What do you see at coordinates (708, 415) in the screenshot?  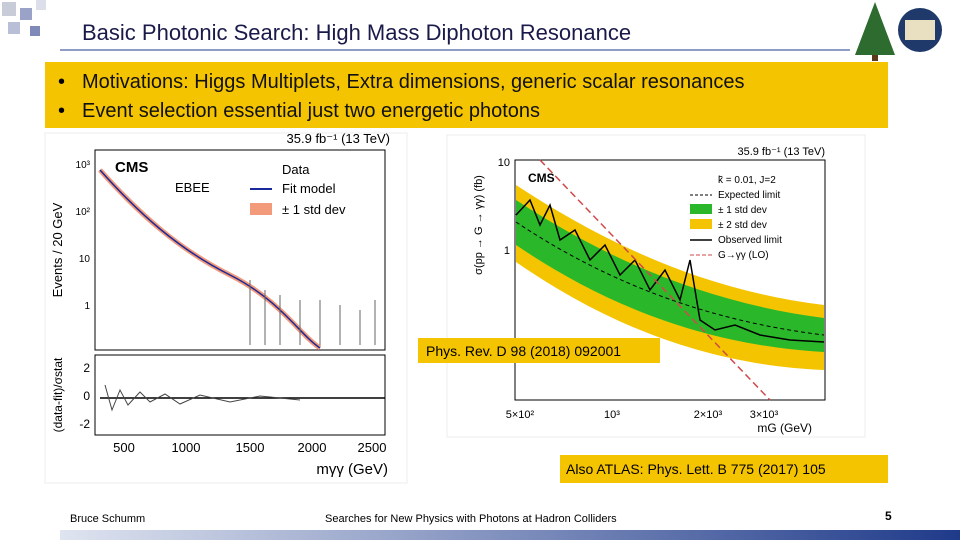 I see `x-tick-label: 2×10³` at bounding box center [708, 415].